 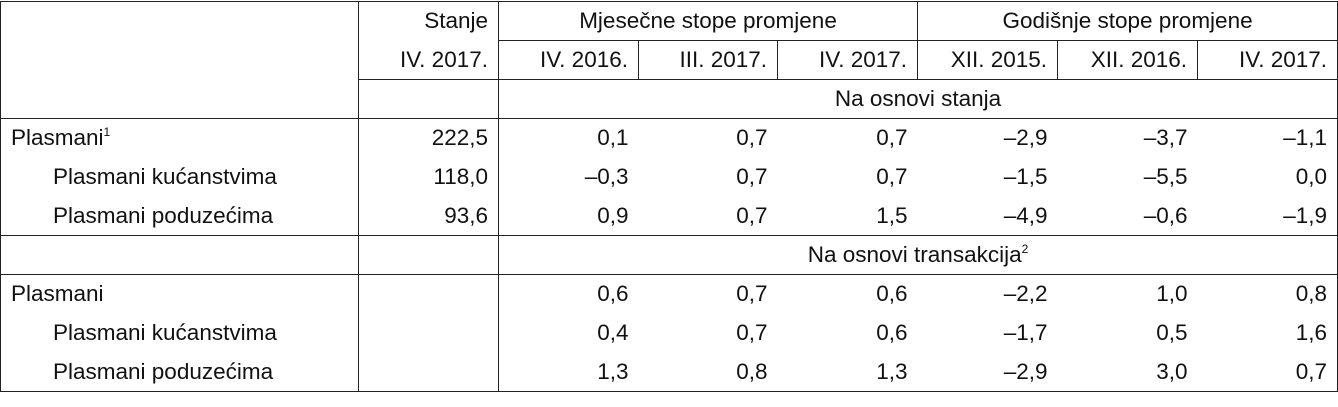 I want to click on table-cell: –5,5, so click(x=1128, y=177).